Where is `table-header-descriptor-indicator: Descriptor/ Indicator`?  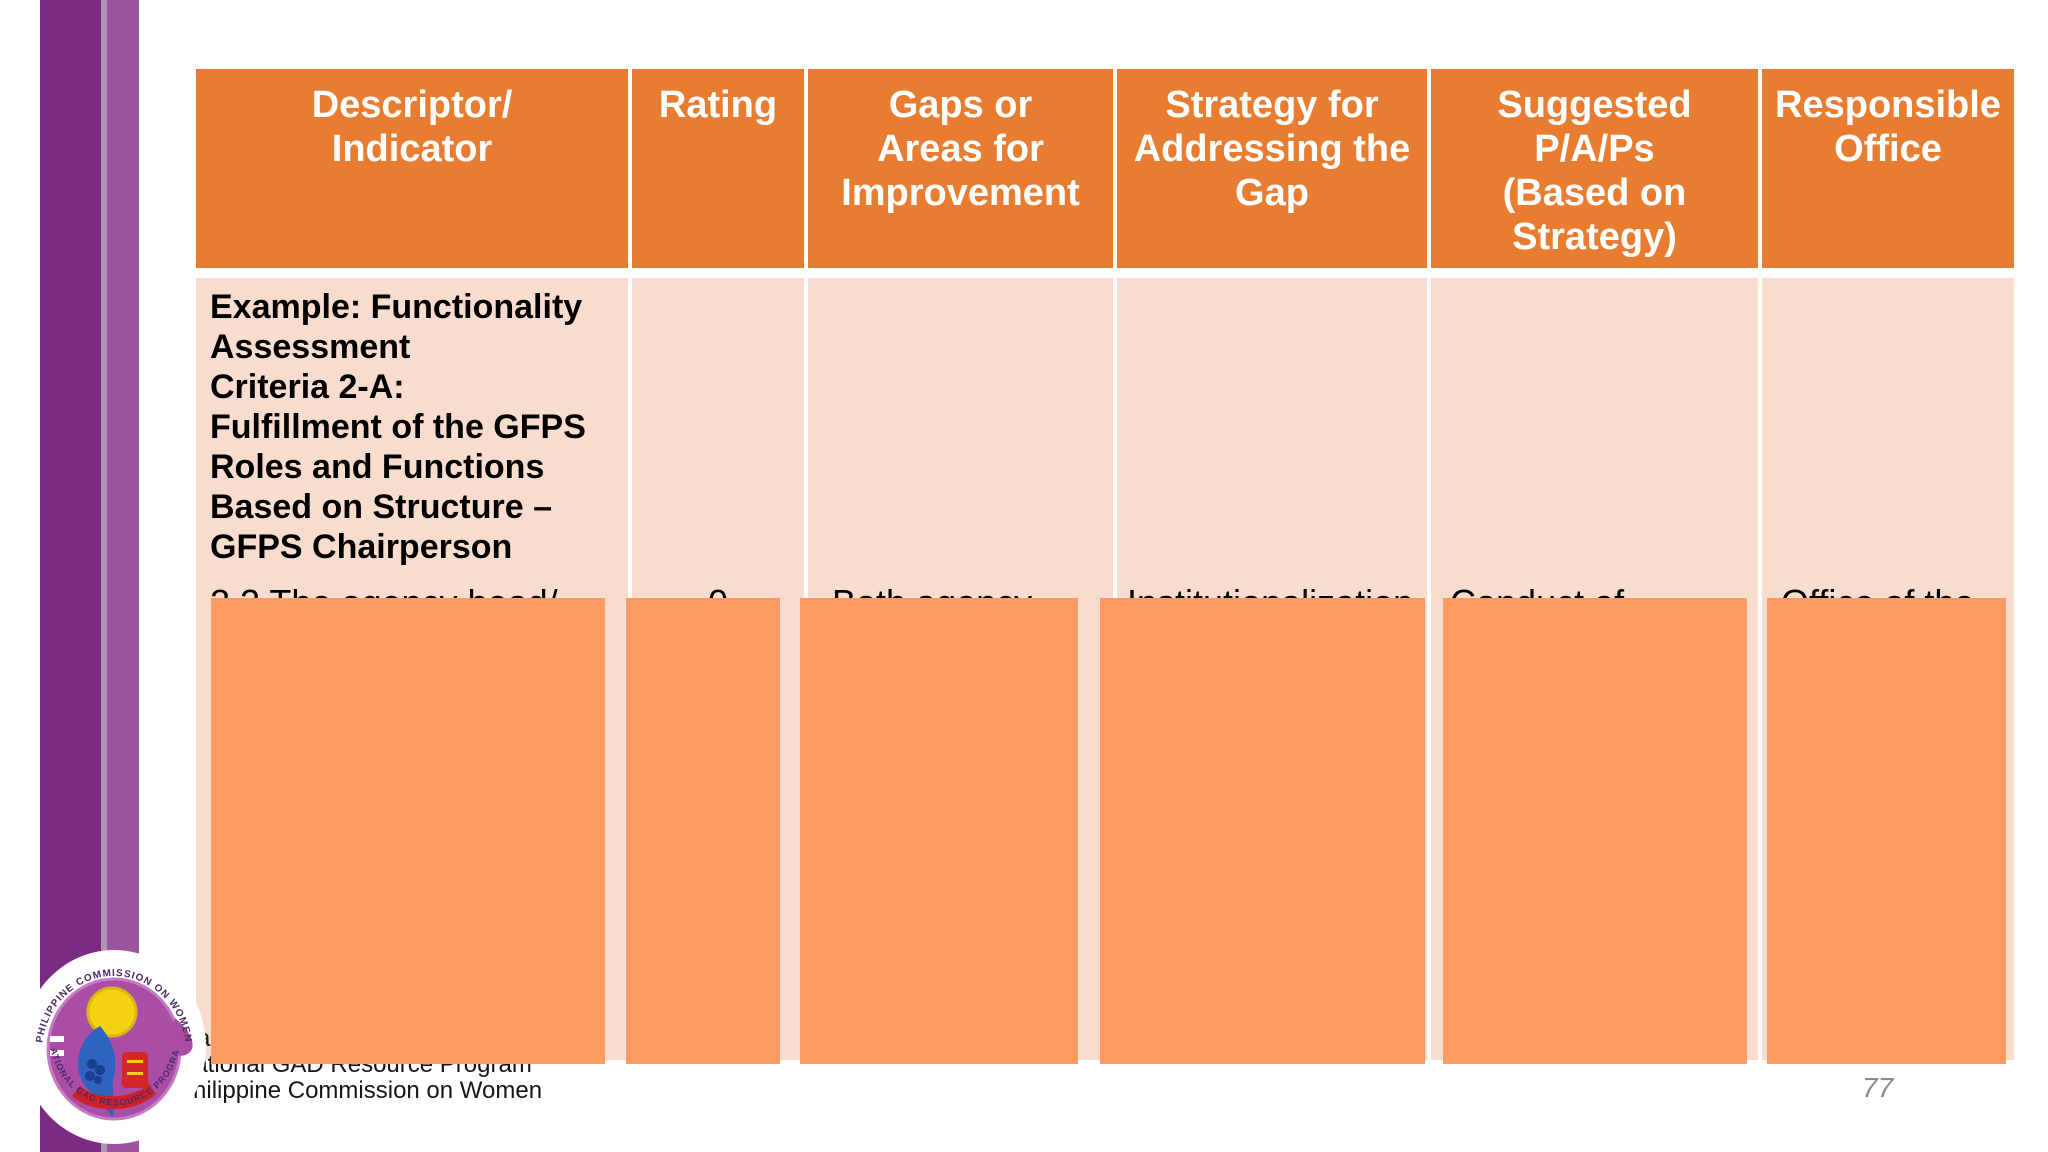
table-header-descriptor-indicator: Descriptor/ Indicator is located at coordinates (412, 168).